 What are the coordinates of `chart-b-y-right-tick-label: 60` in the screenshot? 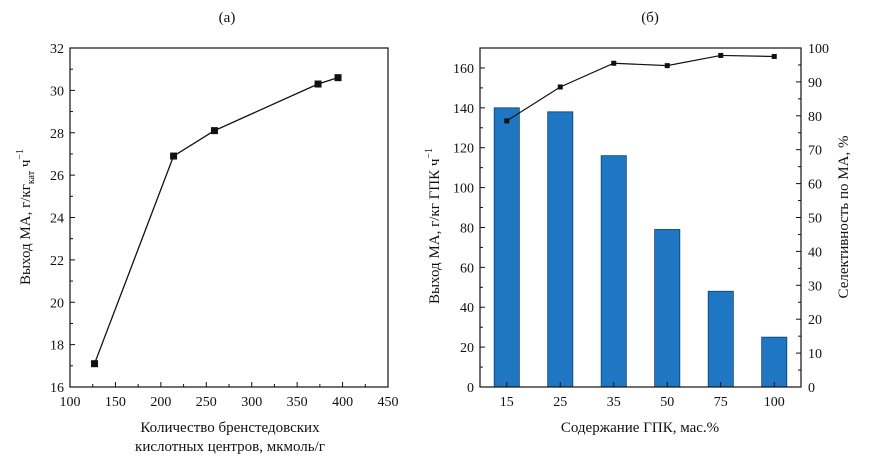 It's located at (815, 185).